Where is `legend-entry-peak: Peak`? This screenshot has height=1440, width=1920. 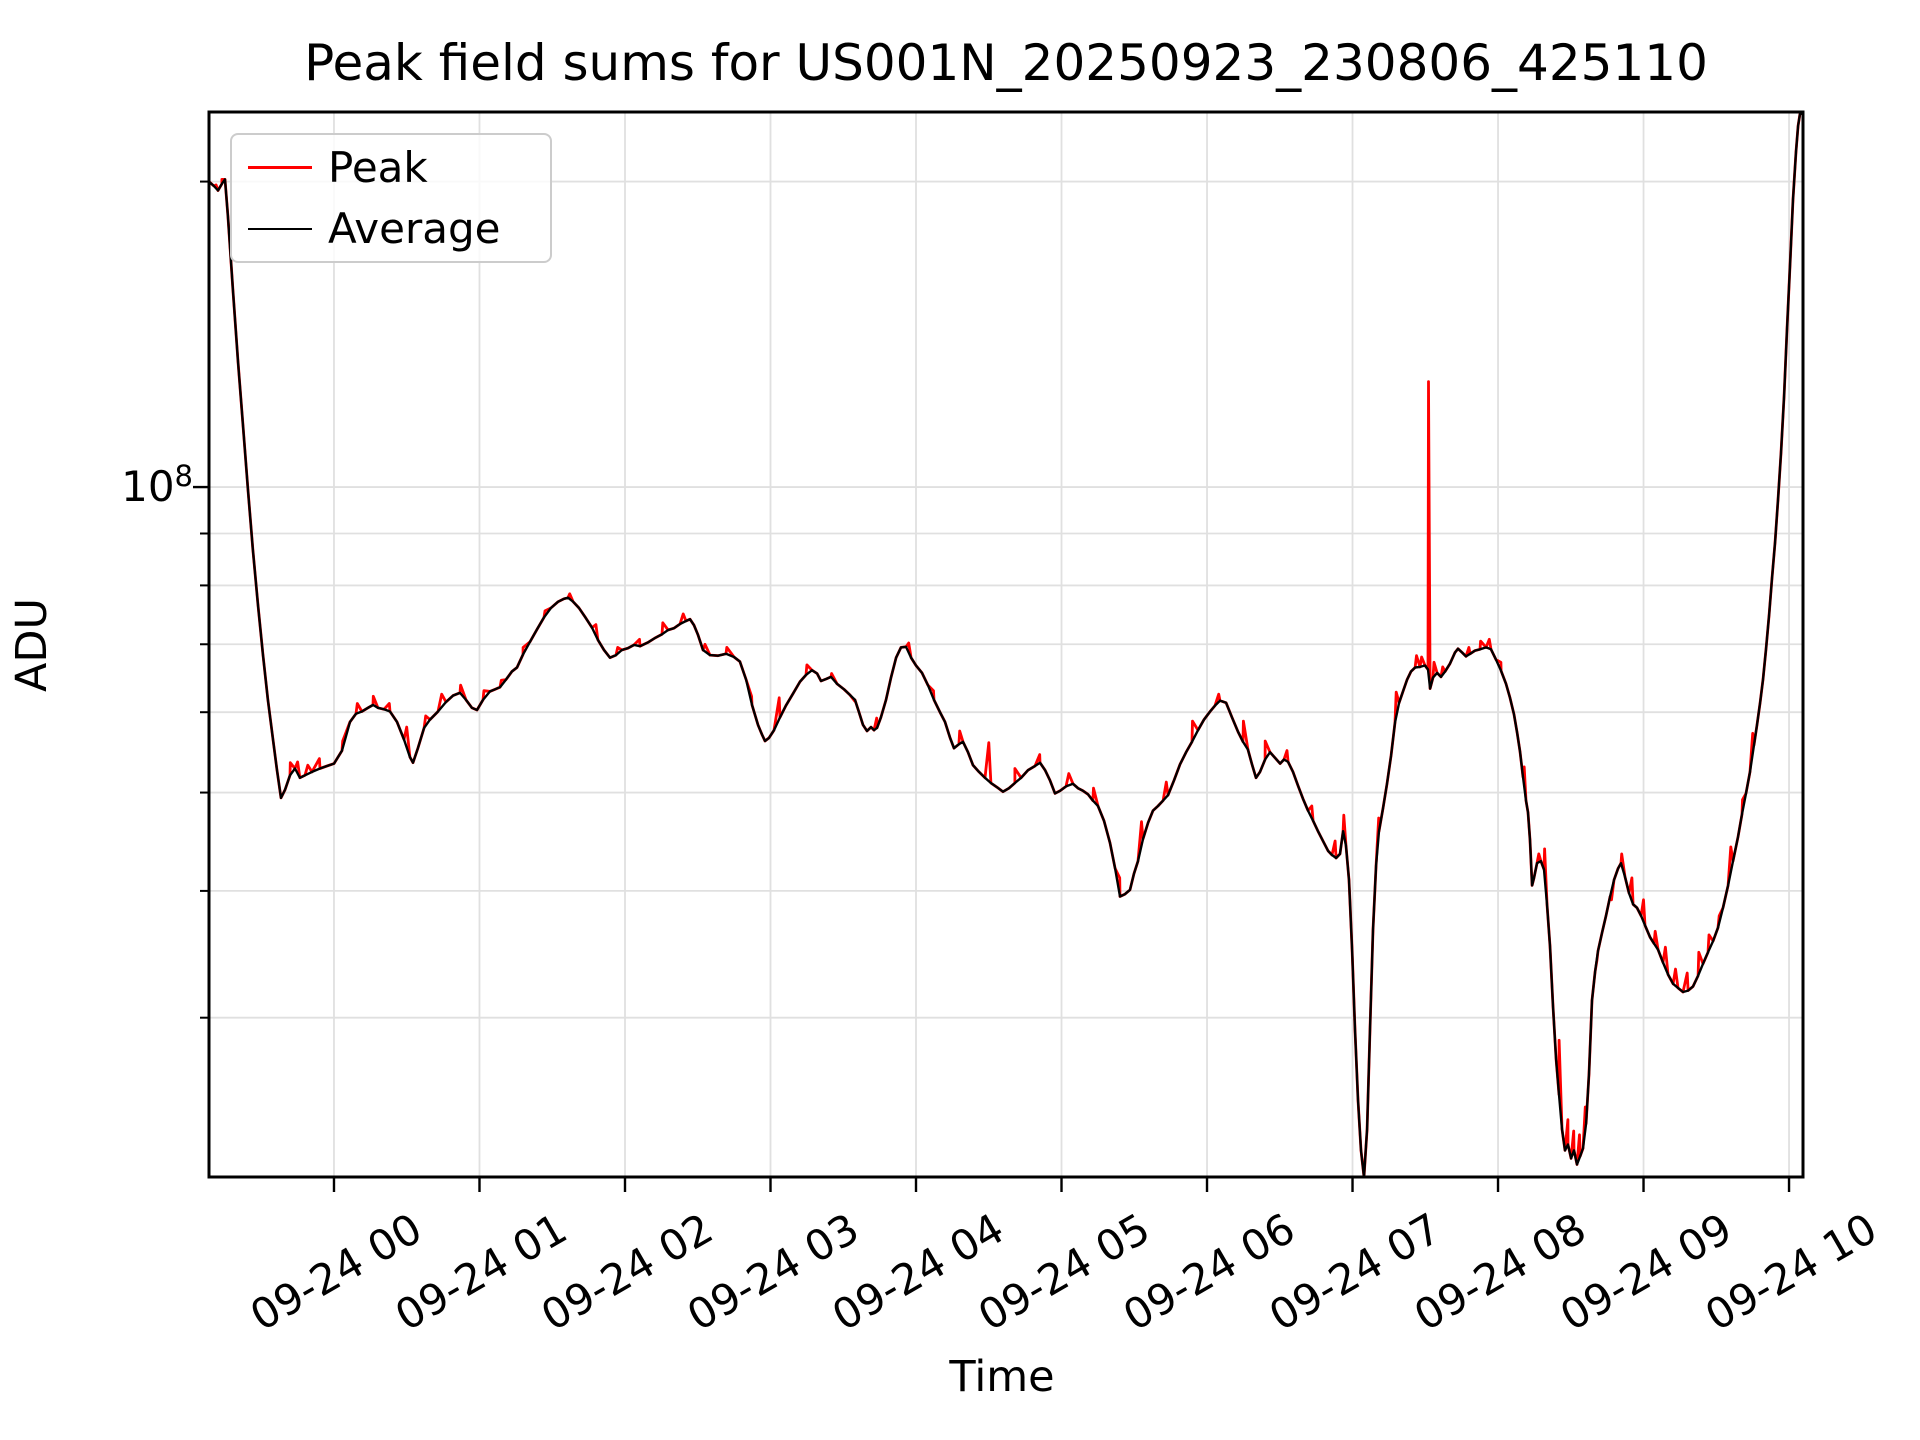 legend-entry-peak: Peak is located at coordinates (391, 167).